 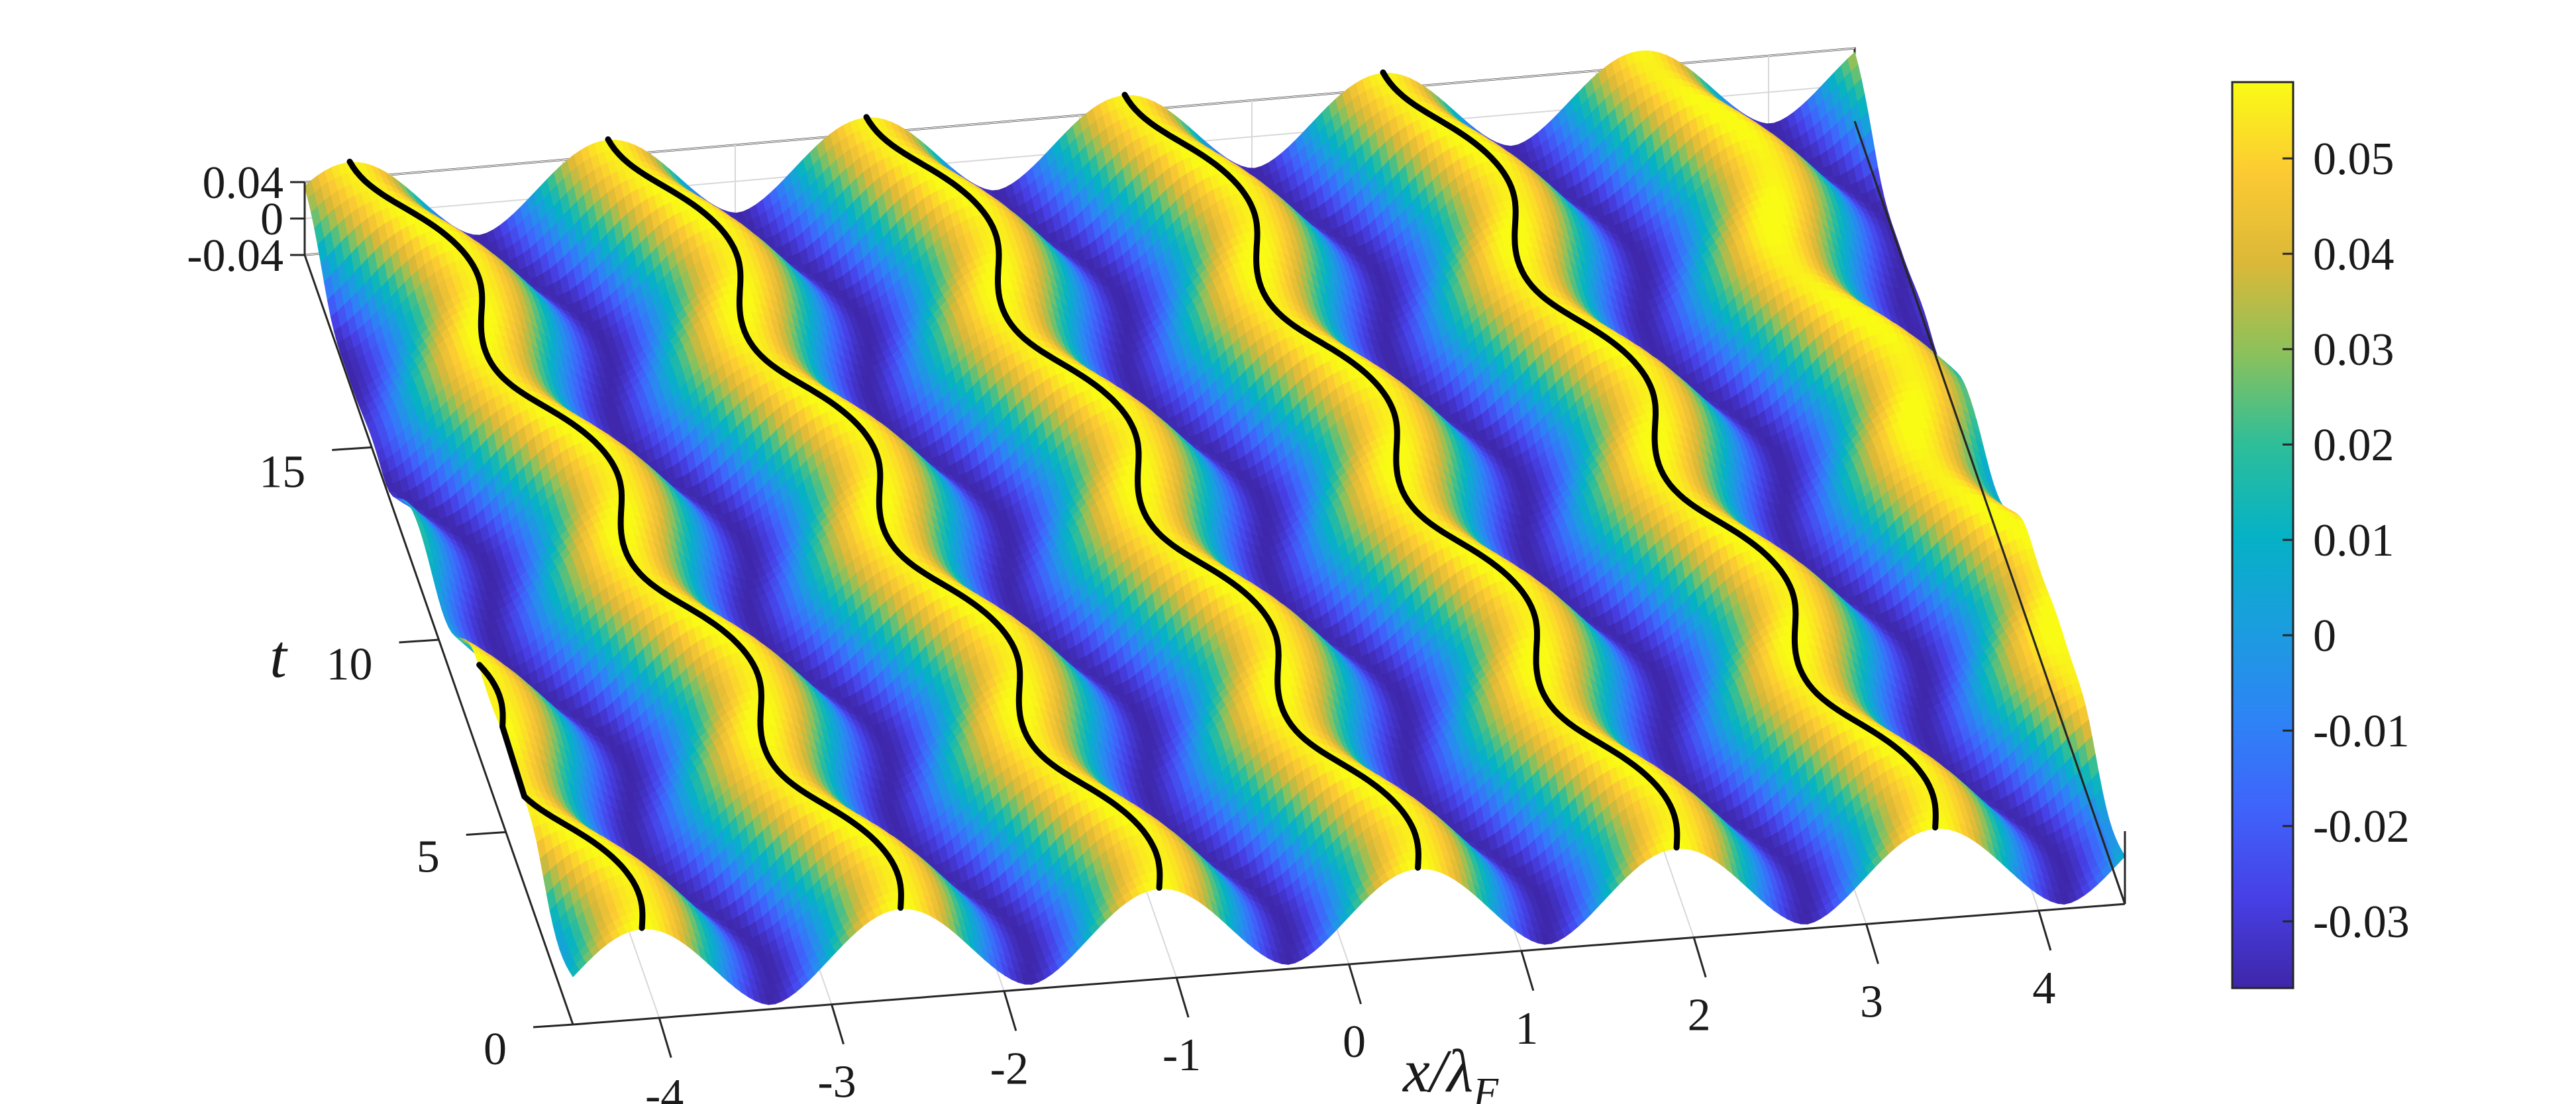 I want to click on back-wall-grid-line, so click(x=1079, y=115).